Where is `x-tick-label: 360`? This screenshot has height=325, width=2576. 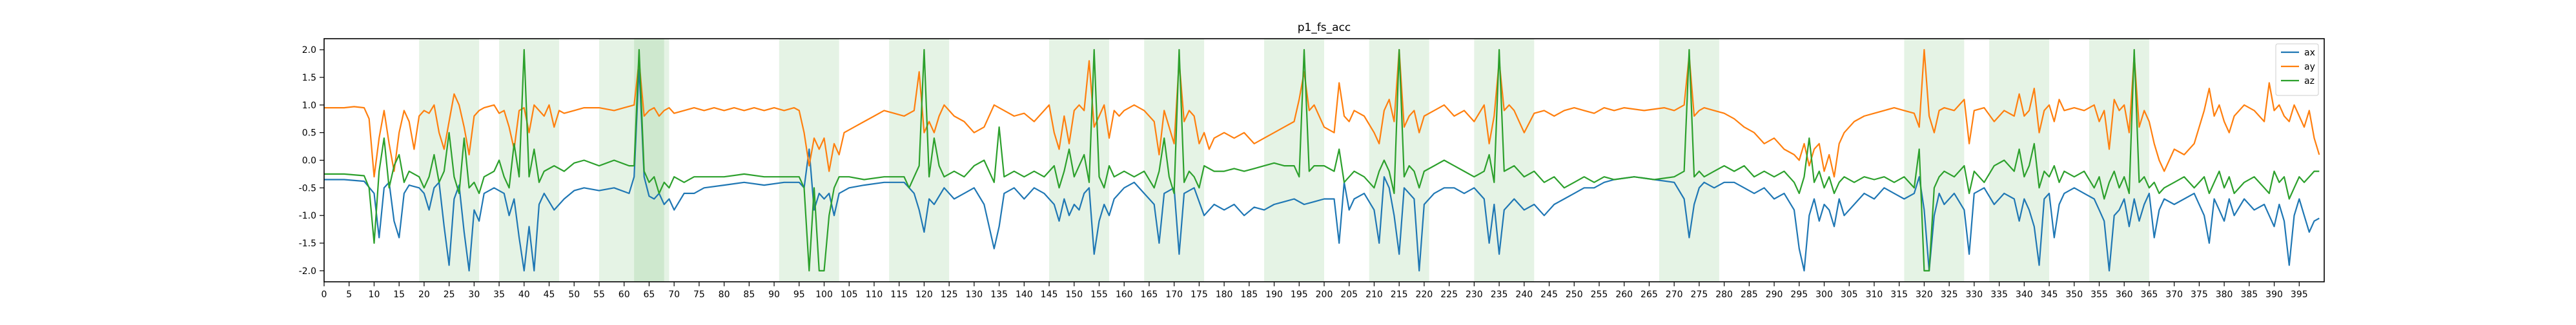 x-tick-label: 360 is located at coordinates (2124, 295).